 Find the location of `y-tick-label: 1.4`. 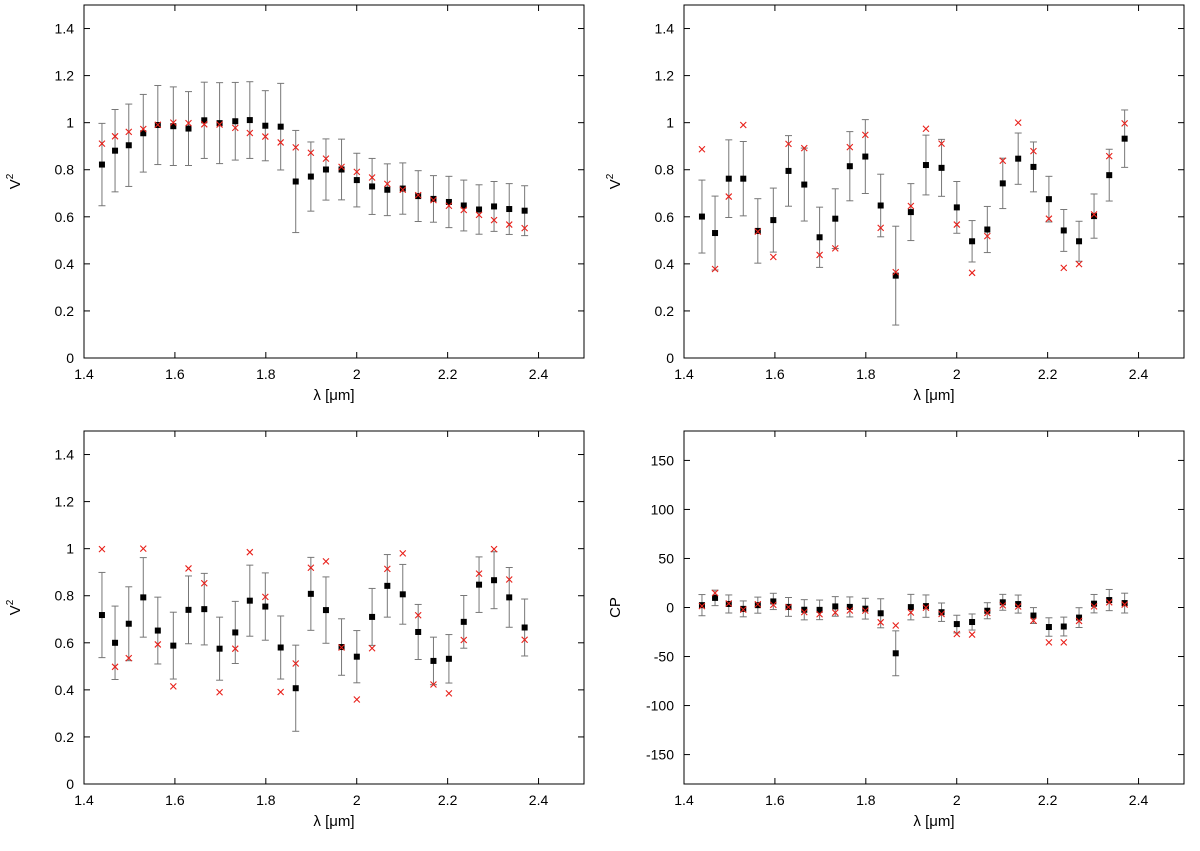

y-tick-label: 1.4 is located at coordinates (65, 29).